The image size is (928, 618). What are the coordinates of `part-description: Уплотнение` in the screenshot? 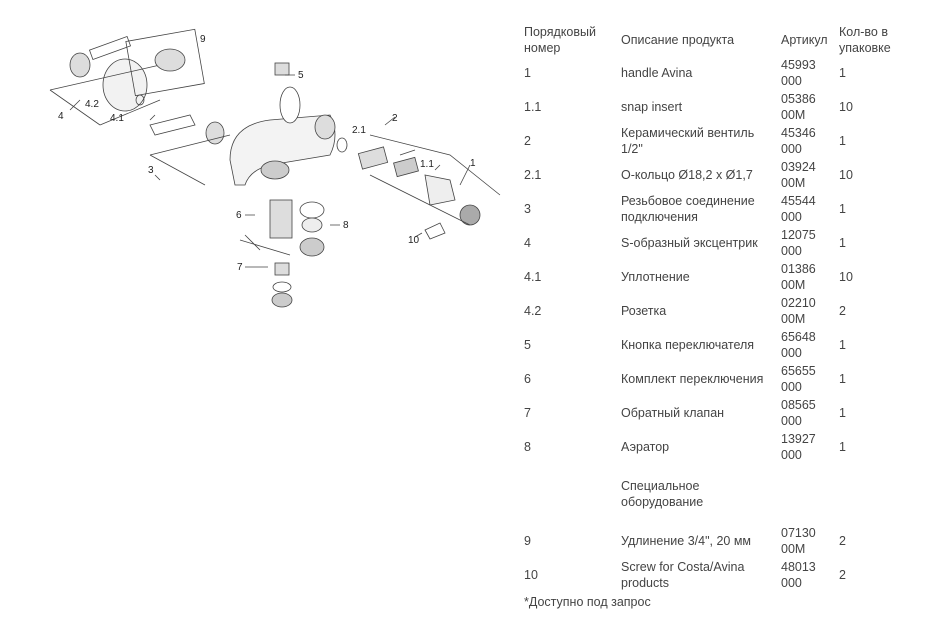 It's located at (655, 277).